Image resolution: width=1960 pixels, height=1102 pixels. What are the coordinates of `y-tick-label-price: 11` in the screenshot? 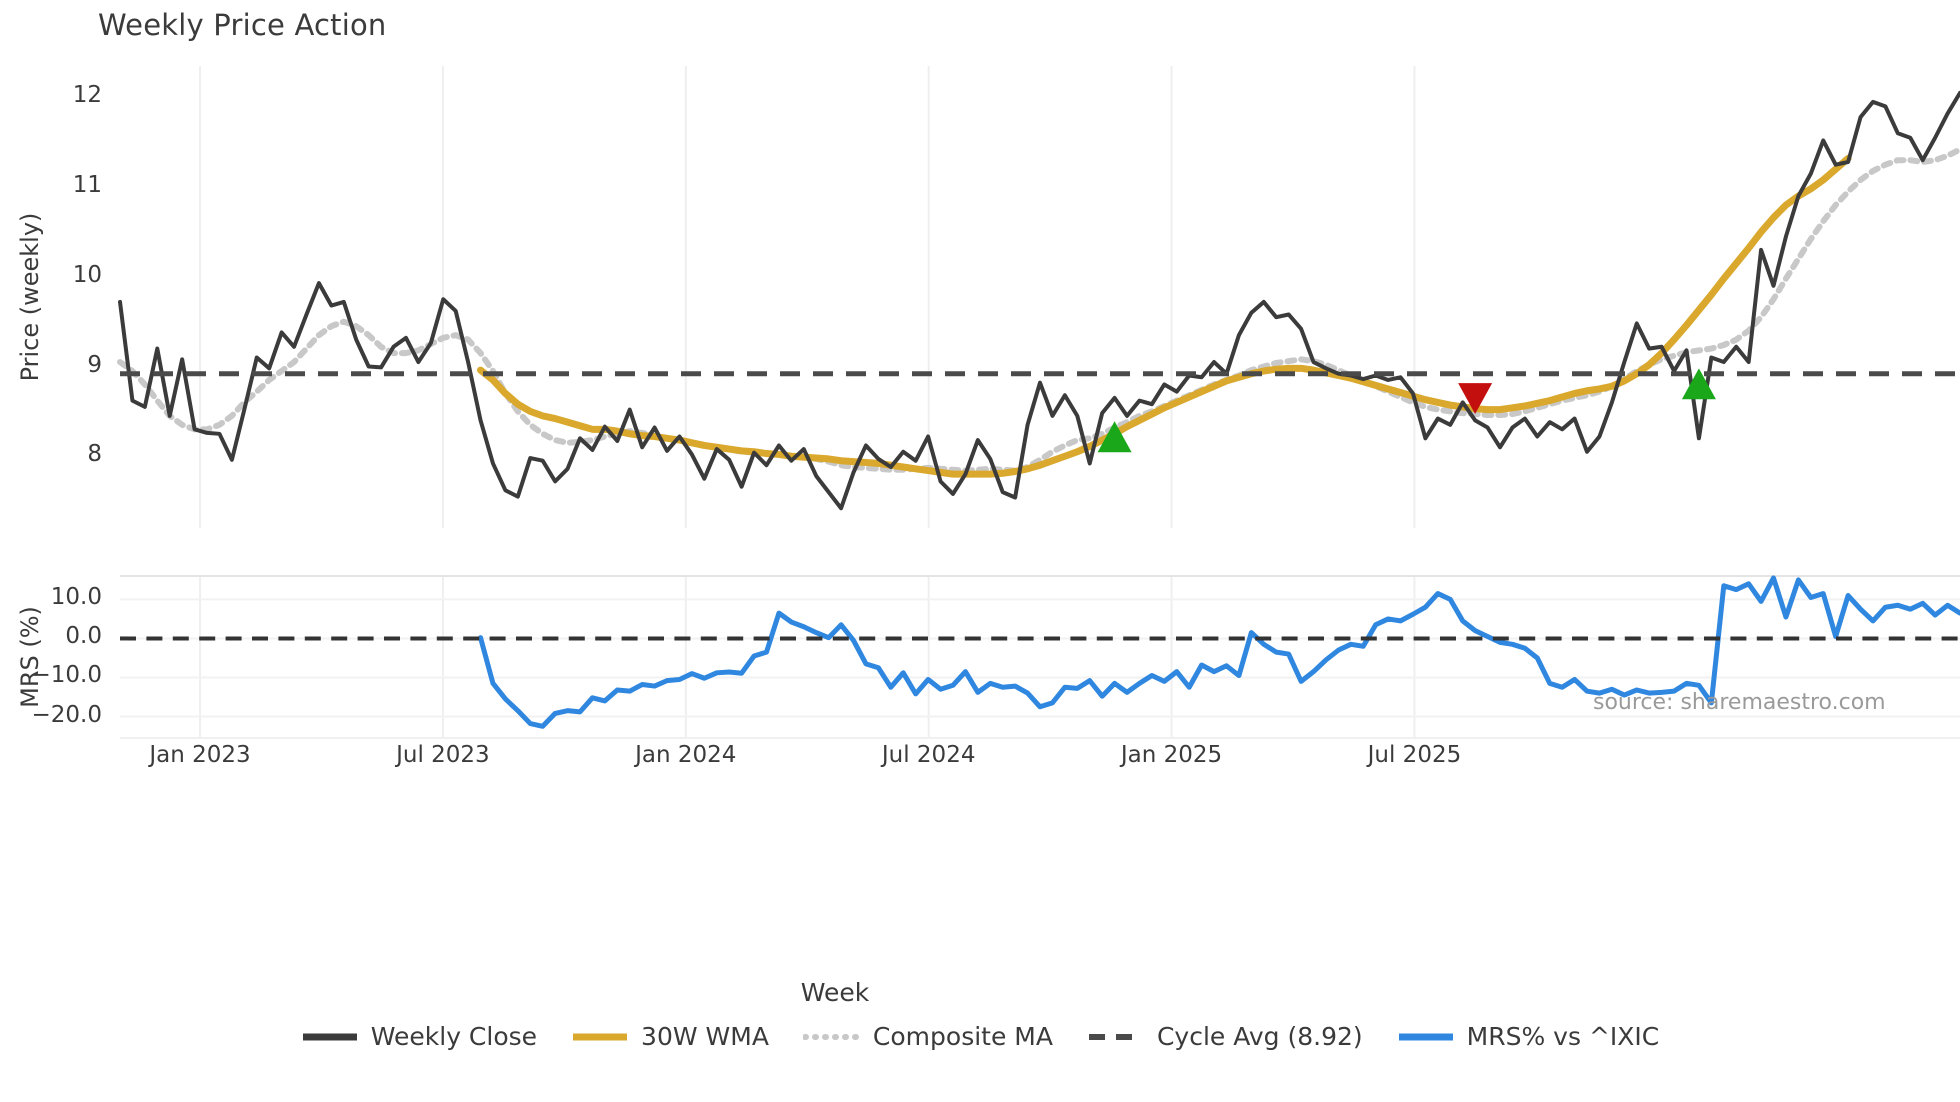 It's located at (87, 185).